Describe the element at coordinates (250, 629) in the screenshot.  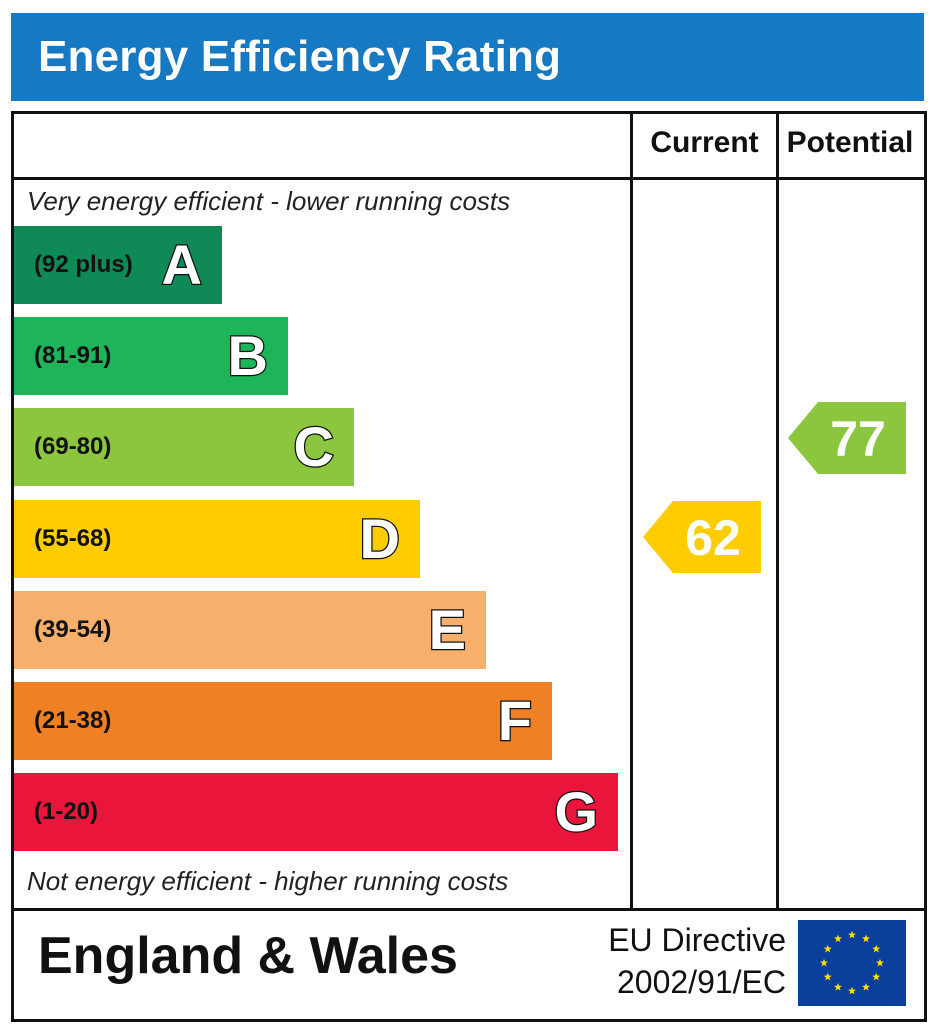
I see `band-e: (39-54) E` at that location.